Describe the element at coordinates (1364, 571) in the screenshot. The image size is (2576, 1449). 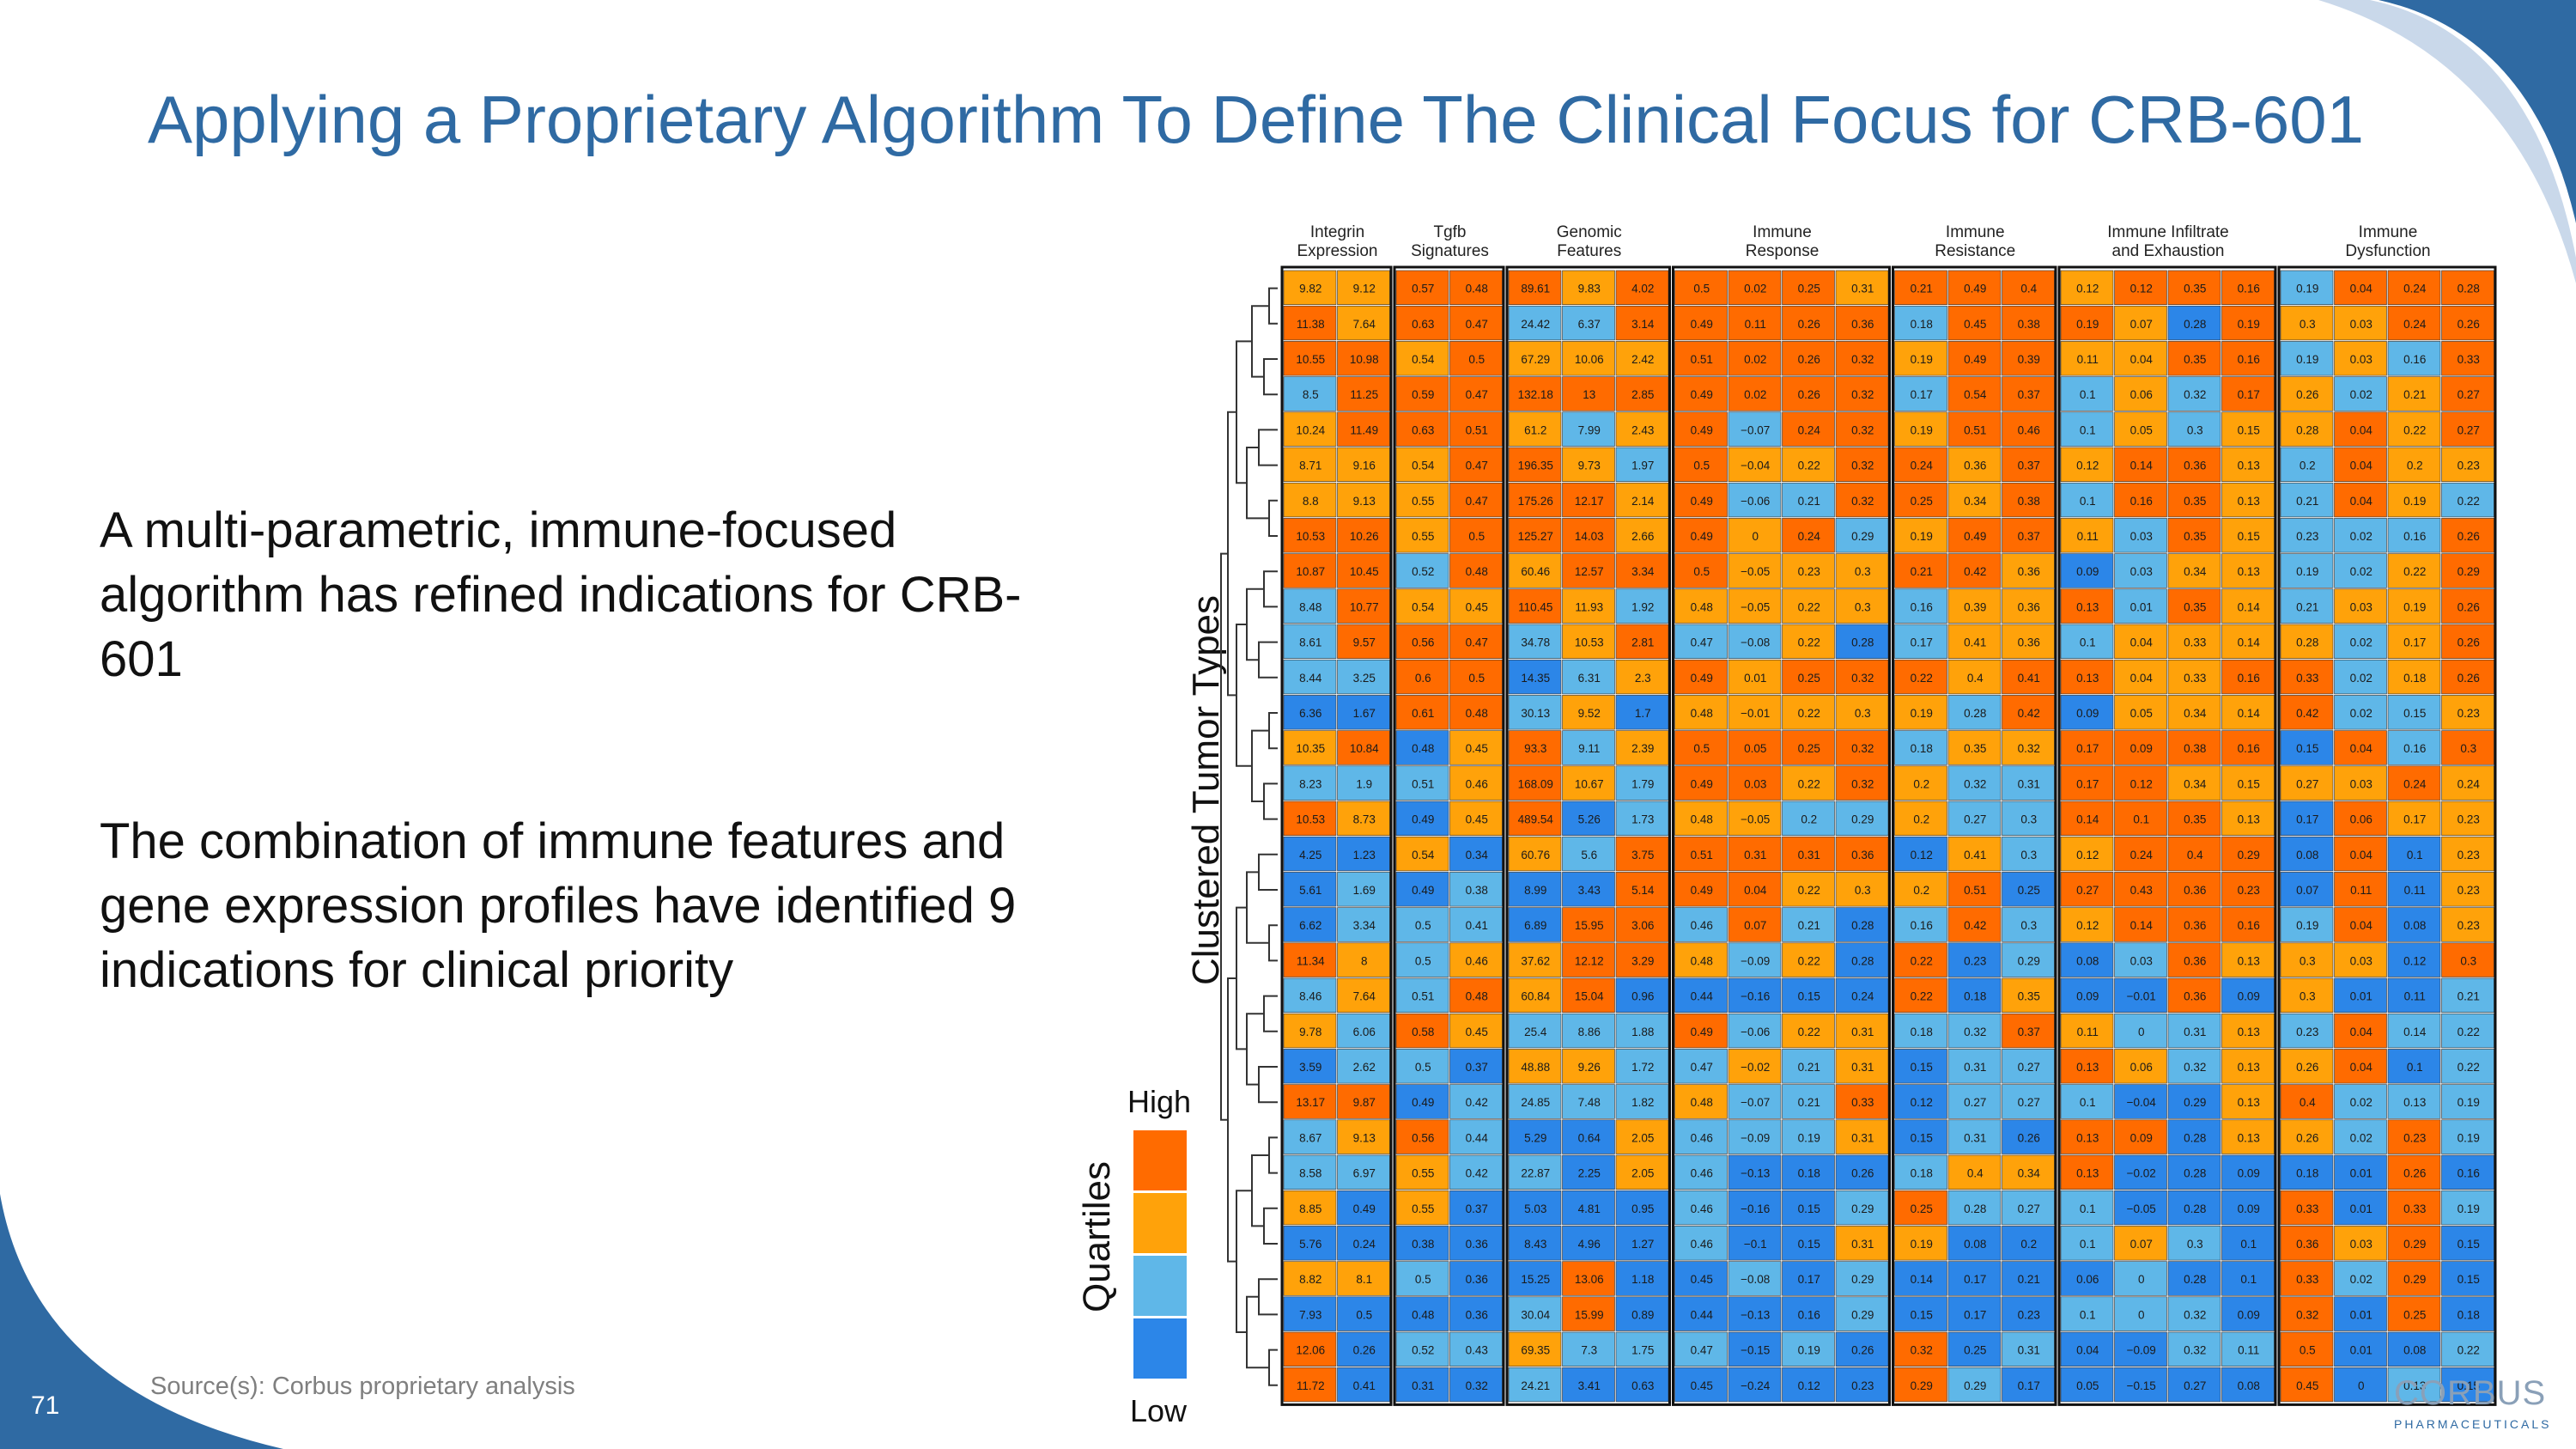
I see `heatmap-cell-label: 10.45` at that location.